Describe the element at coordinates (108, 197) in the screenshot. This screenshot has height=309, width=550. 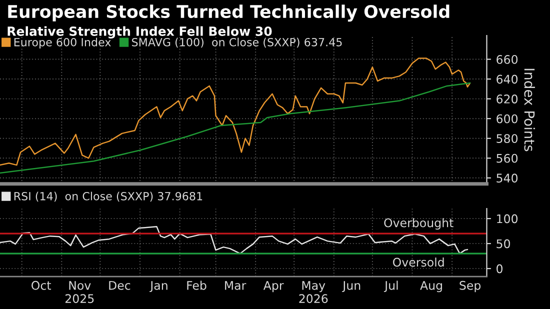
I see `legend-label: RSI (14) on Close (SXXP) 37.9681` at that location.